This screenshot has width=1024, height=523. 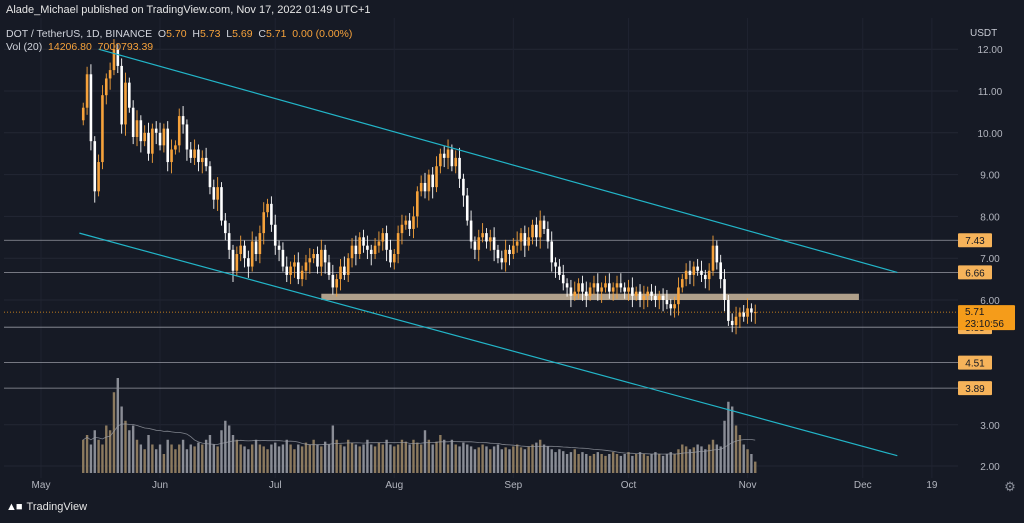 I want to click on tradingview-logo: ▲■ TradingView, so click(x=46, y=507).